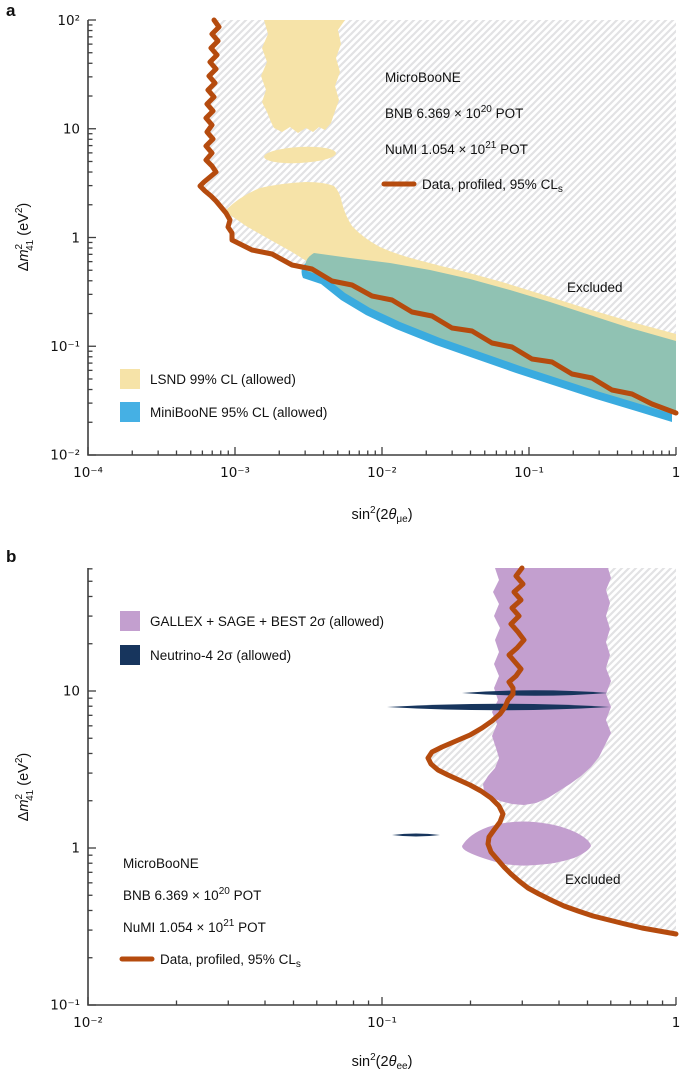 This screenshot has width=685, height=1082. Describe the element at coordinates (88, 473) in the screenshot. I see `x-tick-label: 10⁻⁴` at that location.